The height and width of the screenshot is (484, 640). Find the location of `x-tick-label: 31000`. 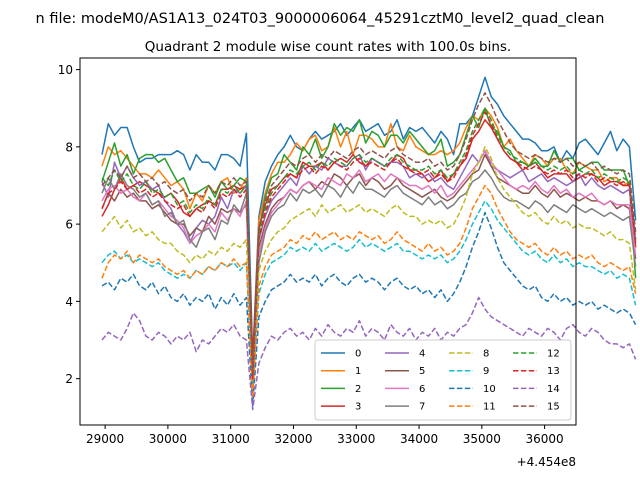

x-tick-label: 31000 is located at coordinates (231, 439).